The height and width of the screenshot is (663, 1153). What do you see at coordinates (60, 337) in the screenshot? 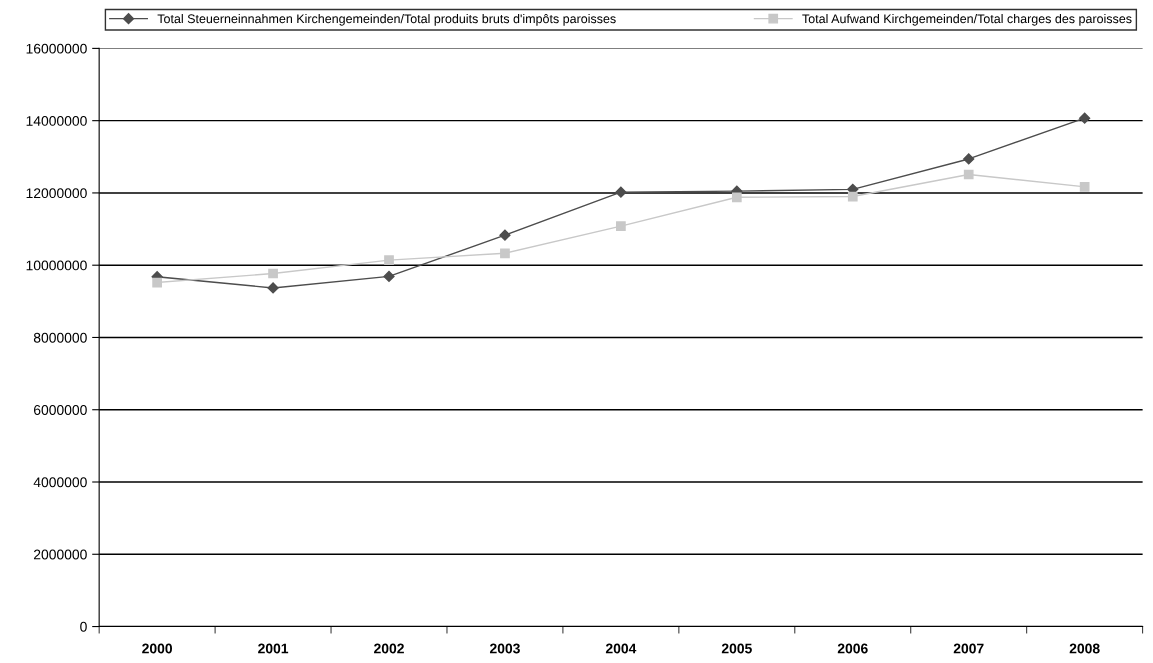
I see `y-tick-label: 8000000` at bounding box center [60, 337].